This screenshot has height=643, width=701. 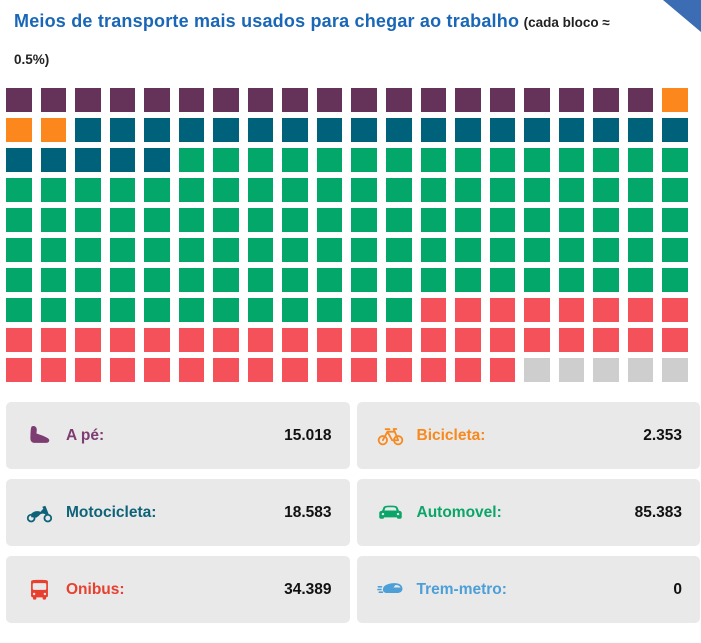 I want to click on motorcycle-icon, so click(x=39, y=512).